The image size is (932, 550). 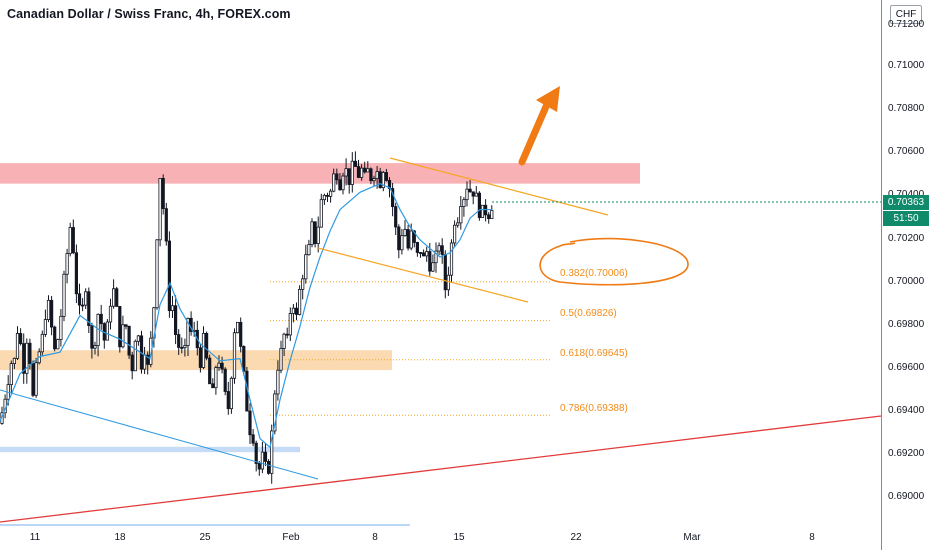 I want to click on price-tick: 0.69200, so click(x=906, y=453).